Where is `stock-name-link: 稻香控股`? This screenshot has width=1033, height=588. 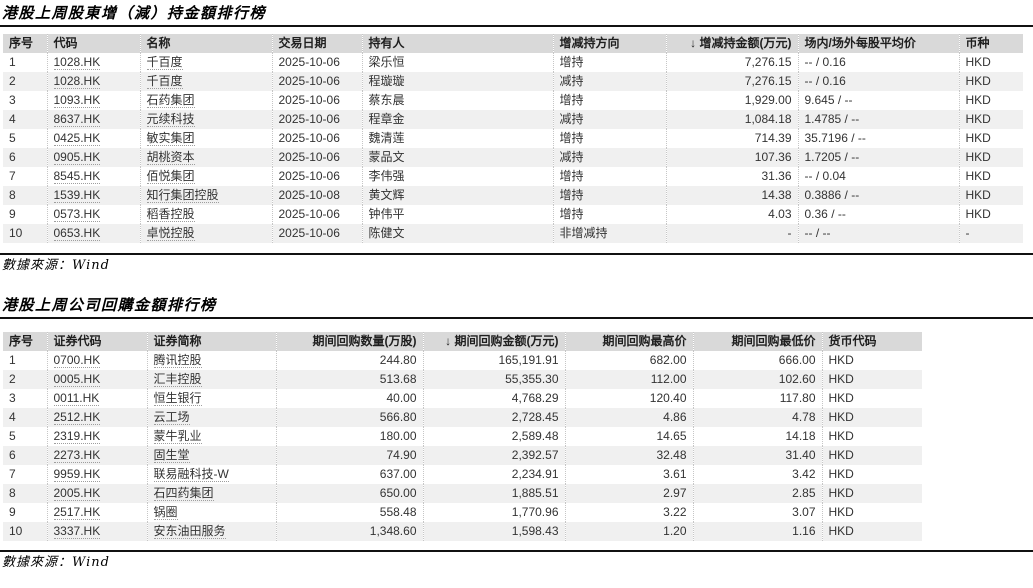
stock-name-link: 稻香控股 is located at coordinates (170, 214).